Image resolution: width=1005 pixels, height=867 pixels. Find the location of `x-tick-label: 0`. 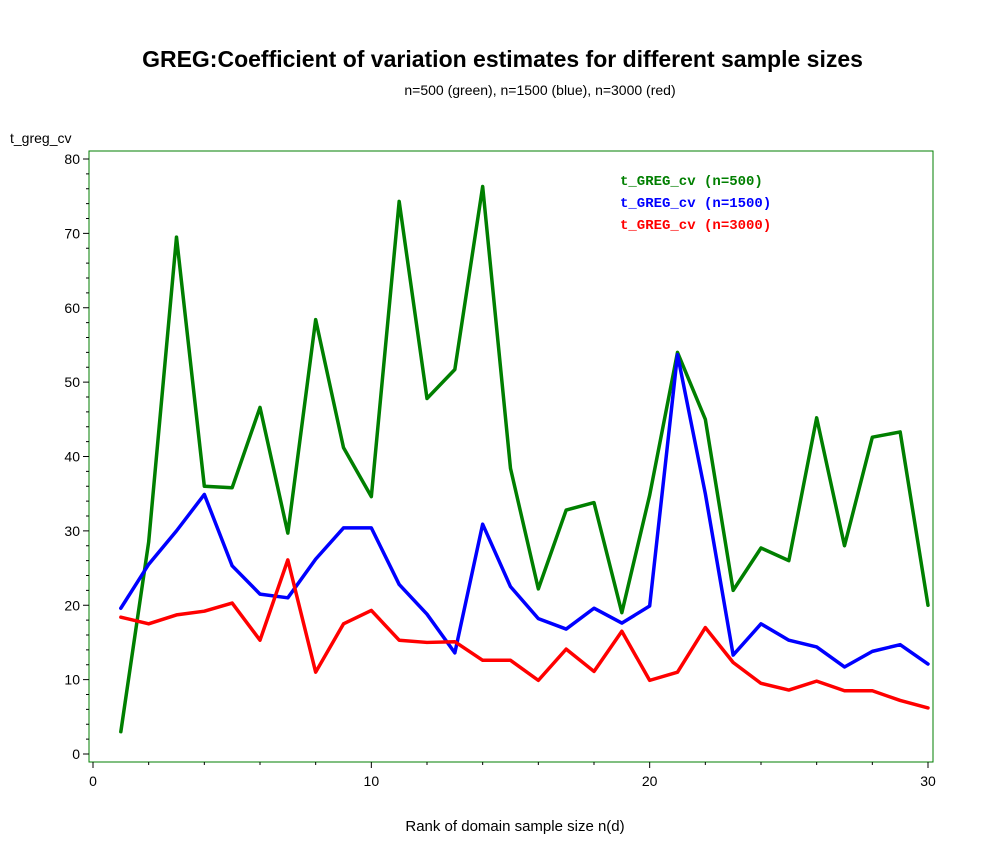

x-tick-label: 0 is located at coordinates (93, 781).